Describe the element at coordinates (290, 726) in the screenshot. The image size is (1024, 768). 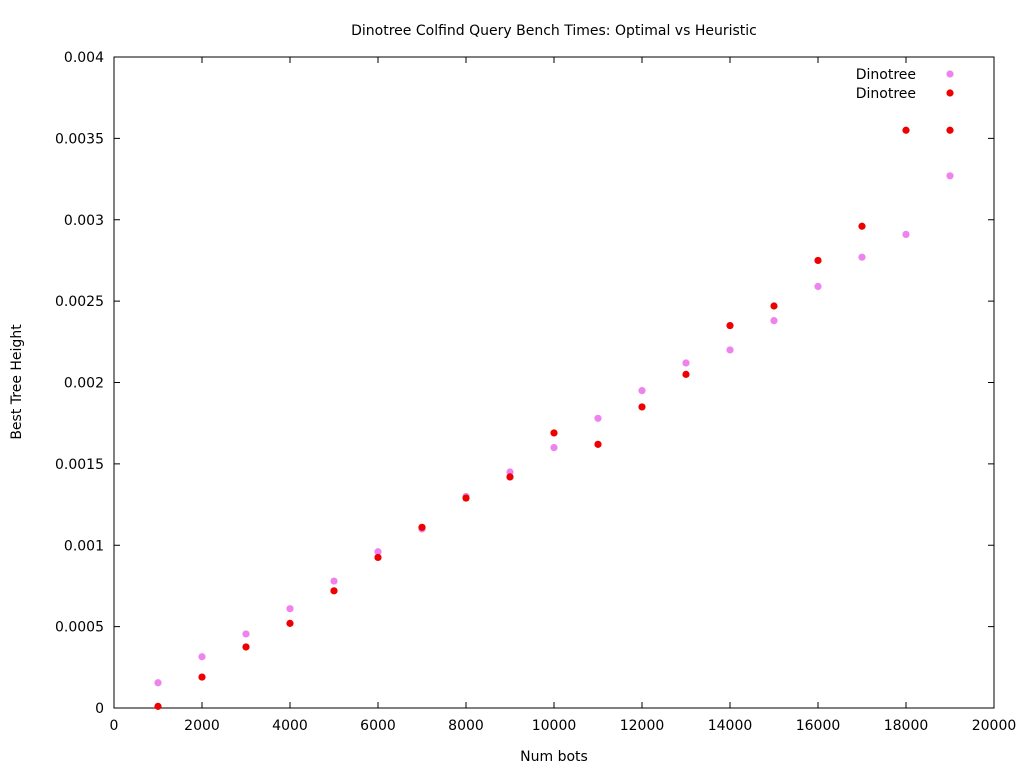
I see `x-tick-label: 4000` at that location.